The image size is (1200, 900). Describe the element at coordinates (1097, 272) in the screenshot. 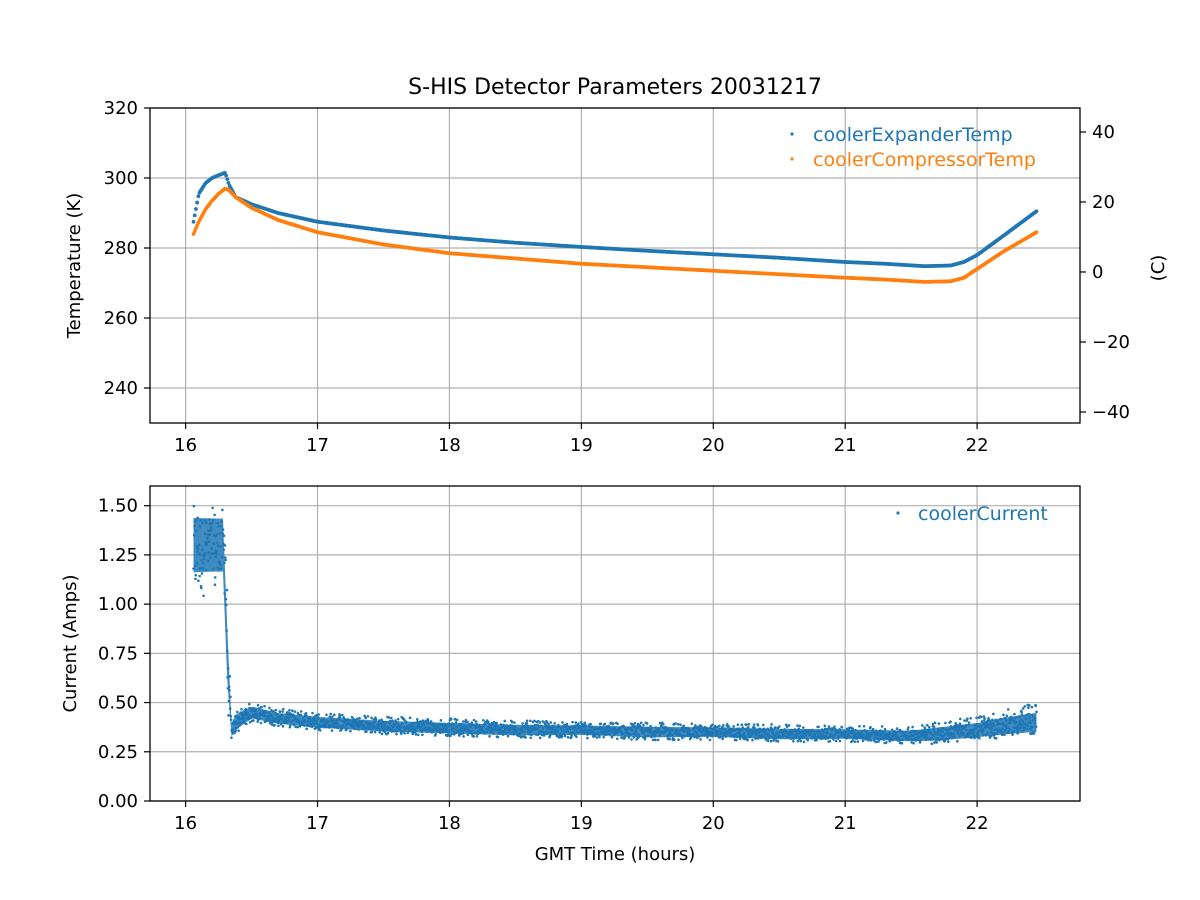

I see `y2-tick-label: 0` at that location.